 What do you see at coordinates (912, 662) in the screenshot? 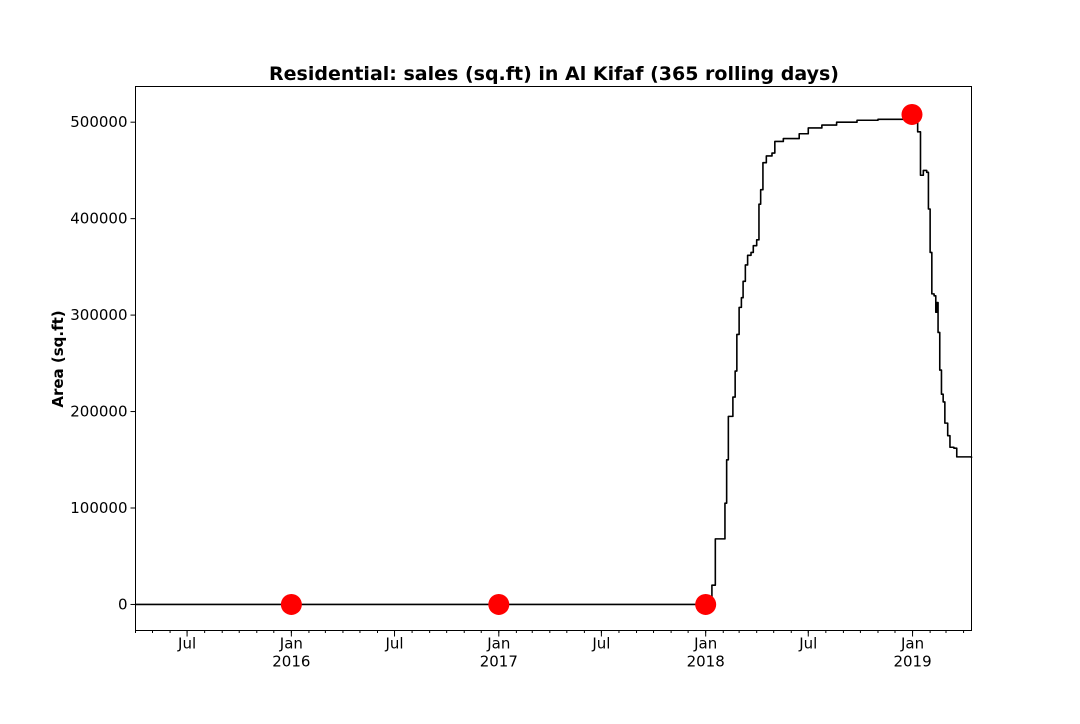
I see `x-tick-year-label: 2019` at bounding box center [912, 662].